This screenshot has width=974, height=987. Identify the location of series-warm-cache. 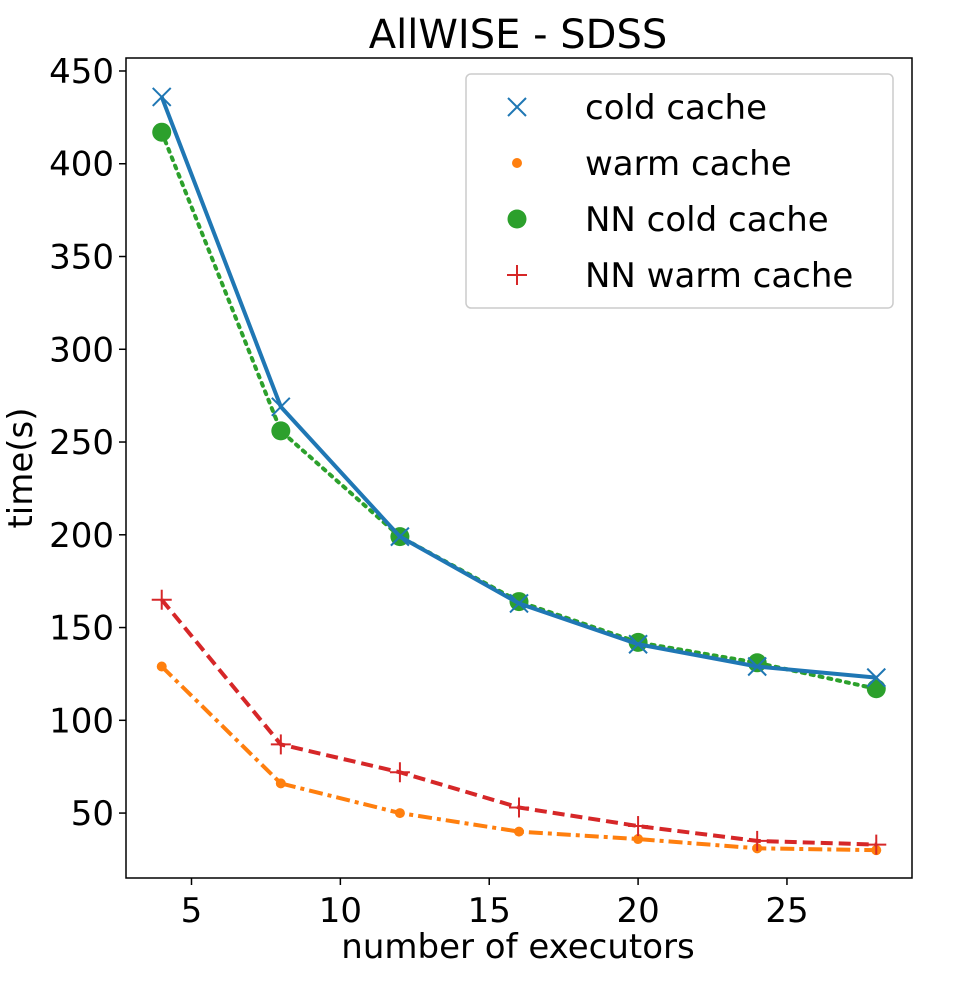
(519, 758).